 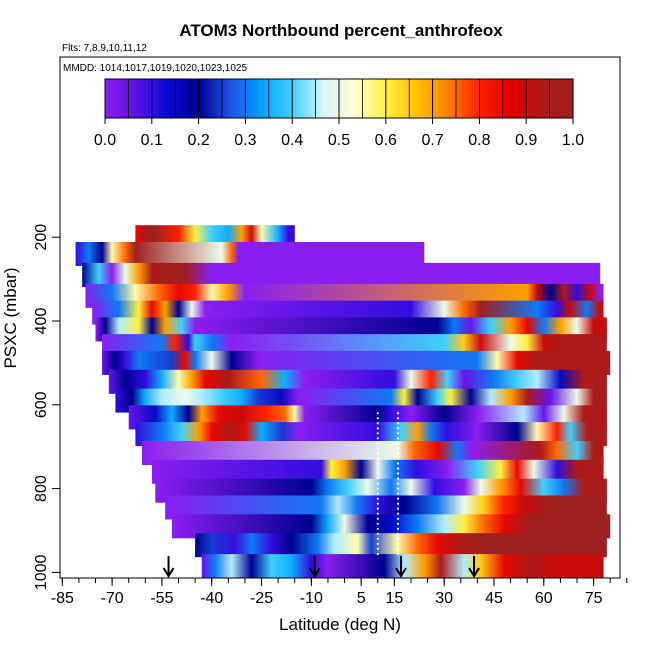 What do you see at coordinates (573, 140) in the screenshot?
I see `colorbar-tick-label: 1.0` at bounding box center [573, 140].